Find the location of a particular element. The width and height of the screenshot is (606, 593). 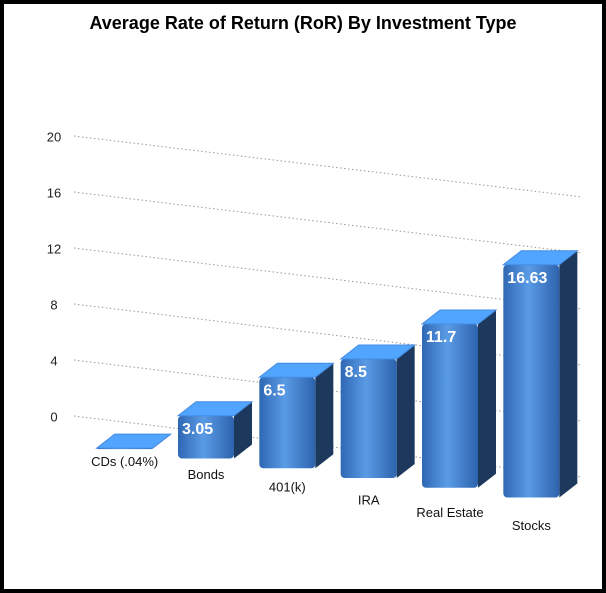

value-label: 3.05 is located at coordinates (197, 429).